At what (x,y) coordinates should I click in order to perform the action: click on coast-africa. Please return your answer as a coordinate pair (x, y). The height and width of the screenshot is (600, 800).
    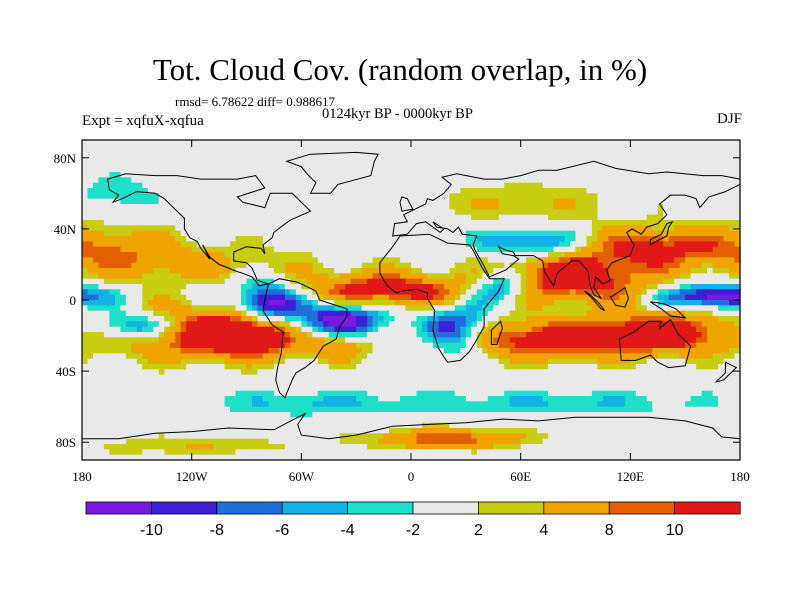
    Looking at the image, I should click on (442, 298).